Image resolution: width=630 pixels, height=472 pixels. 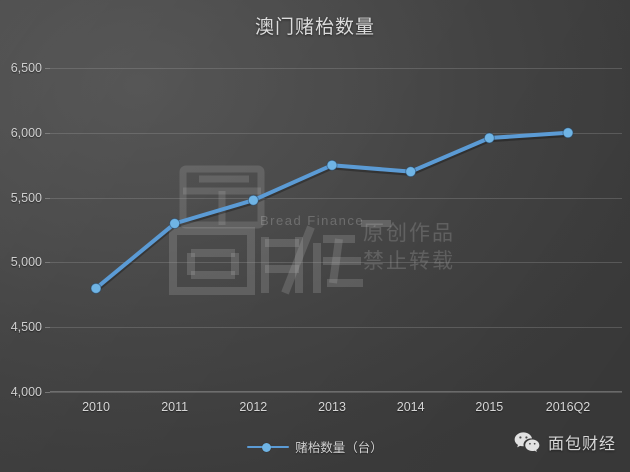 What do you see at coordinates (26, 68) in the screenshot?
I see `y-axis-tick-label: 6,500` at bounding box center [26, 68].